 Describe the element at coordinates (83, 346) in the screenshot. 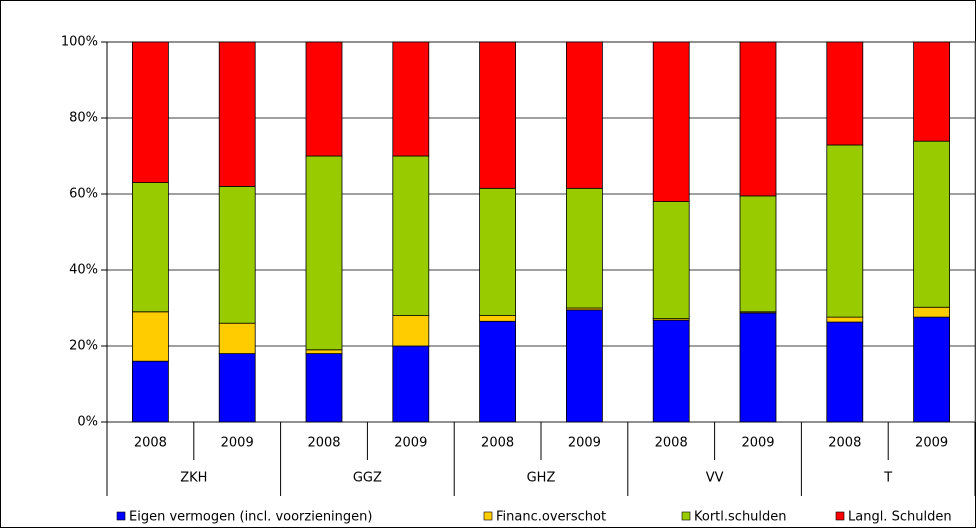

I see `y-tick-label: 20%` at that location.